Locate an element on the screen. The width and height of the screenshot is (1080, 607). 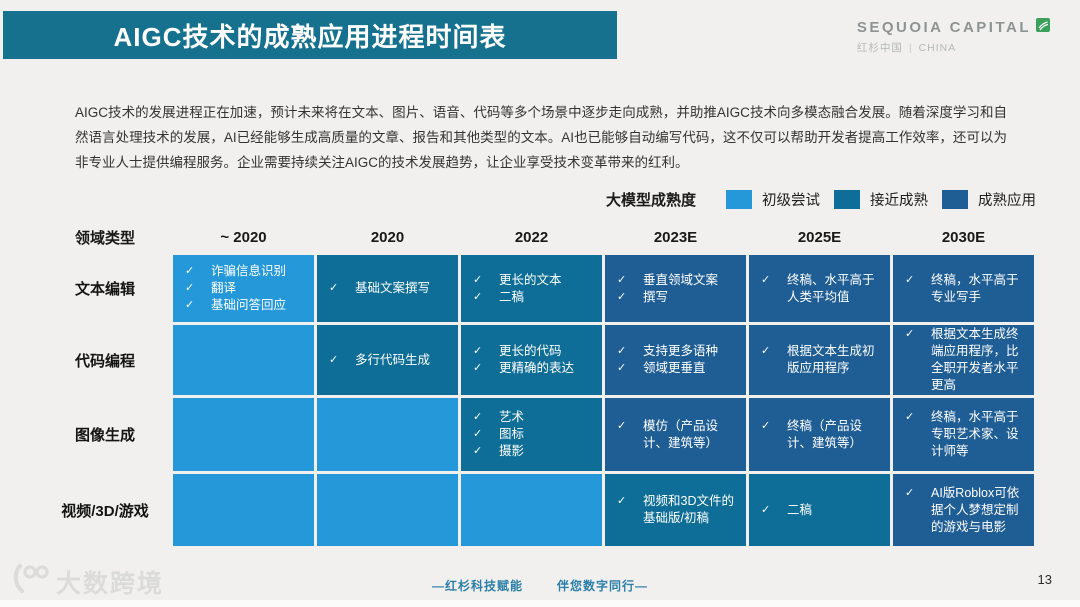
cell-item-text: 翻译 is located at coordinates (224, 288).